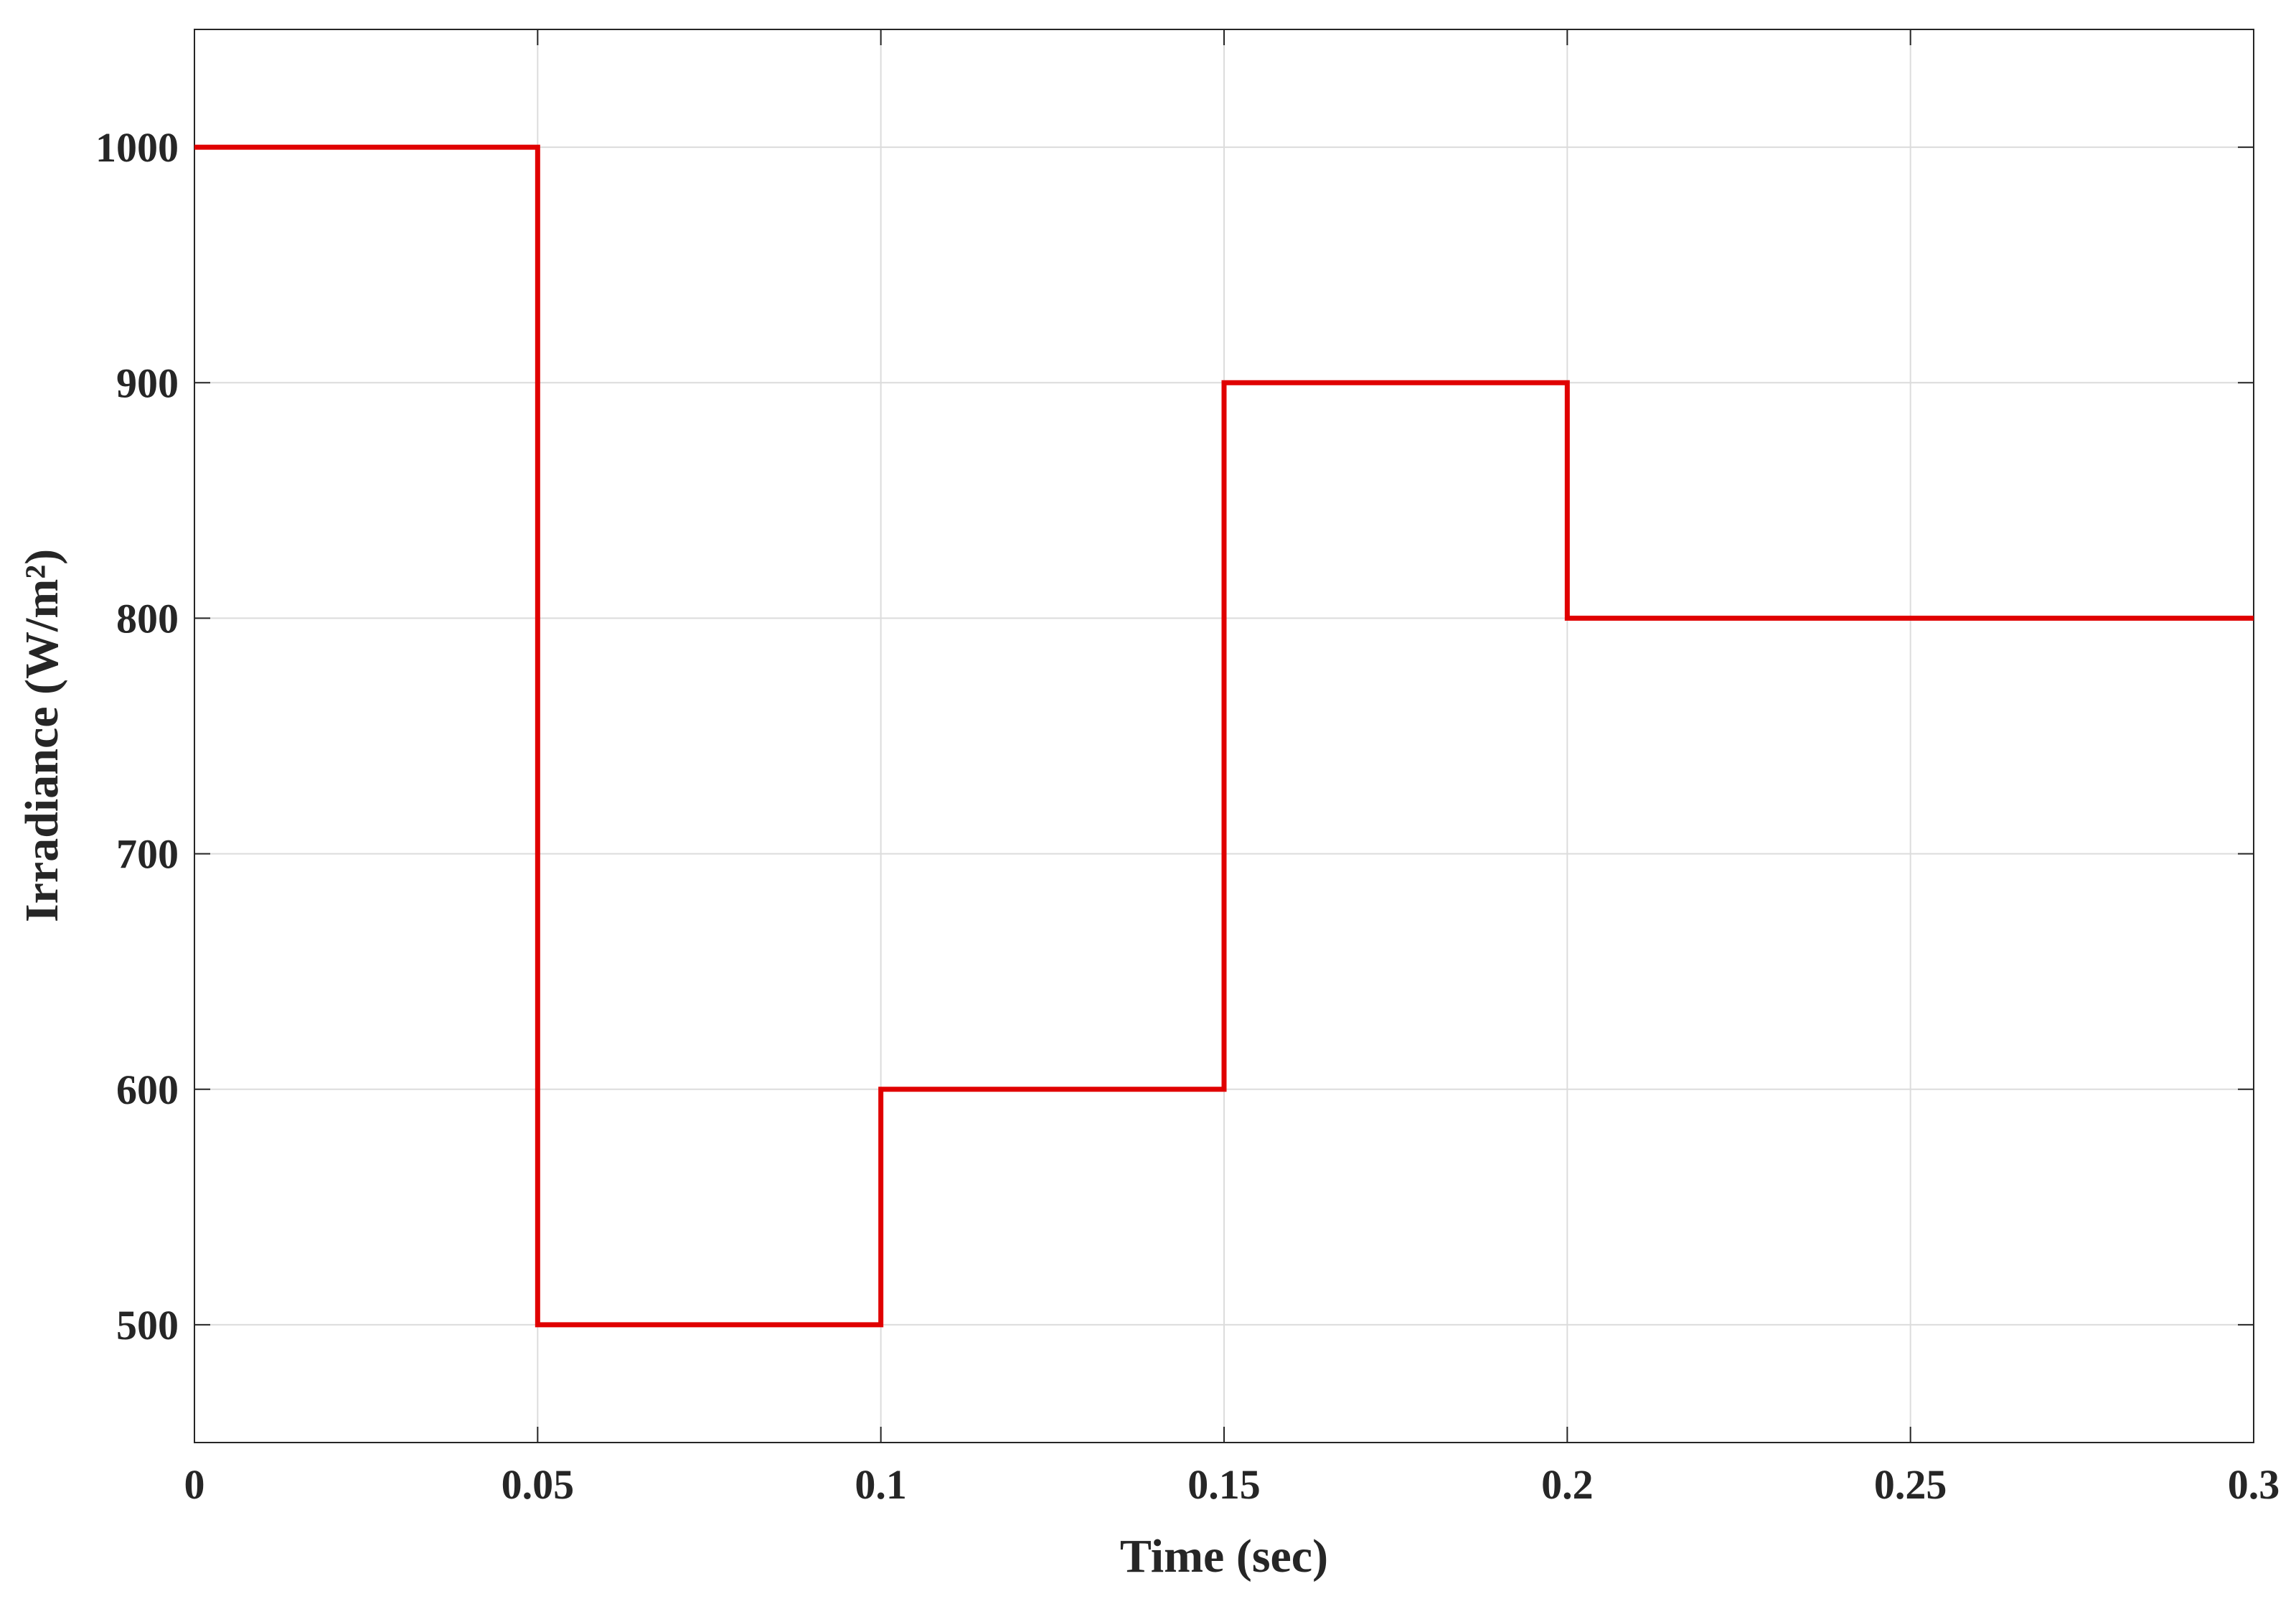  Describe the element at coordinates (1568, 1484) in the screenshot. I see `x-tick-label: 0.2` at that location.